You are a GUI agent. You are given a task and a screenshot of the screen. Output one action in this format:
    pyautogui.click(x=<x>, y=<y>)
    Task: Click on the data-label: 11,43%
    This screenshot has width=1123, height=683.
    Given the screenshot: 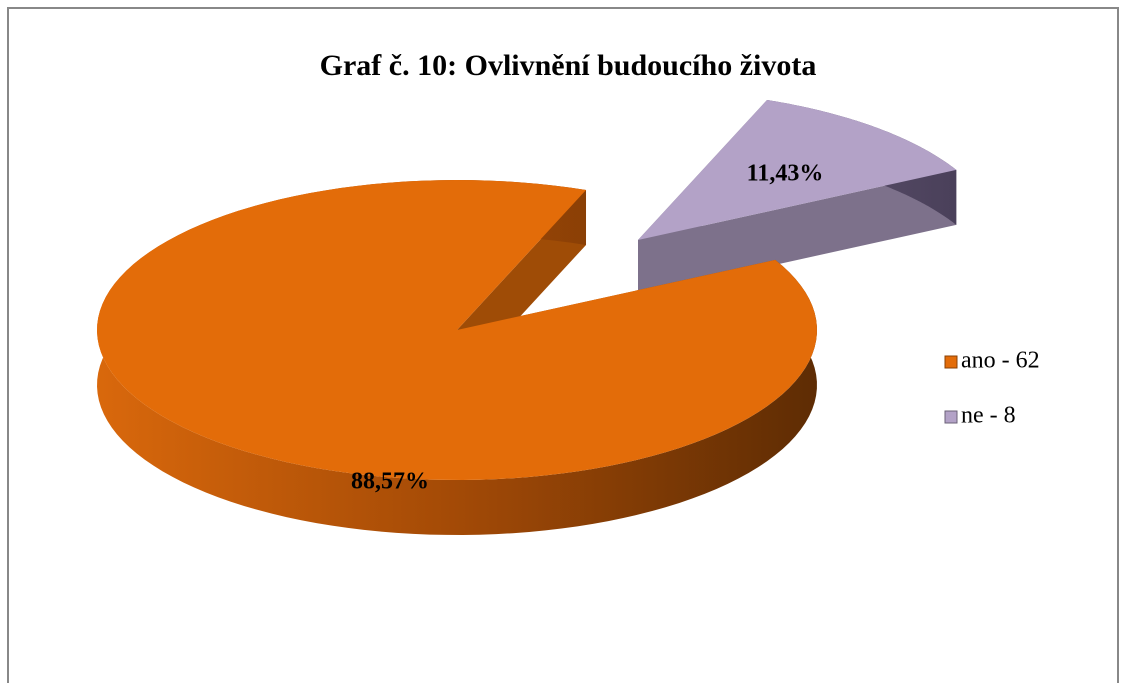 What is the action you would take?
    pyautogui.click(x=785, y=174)
    